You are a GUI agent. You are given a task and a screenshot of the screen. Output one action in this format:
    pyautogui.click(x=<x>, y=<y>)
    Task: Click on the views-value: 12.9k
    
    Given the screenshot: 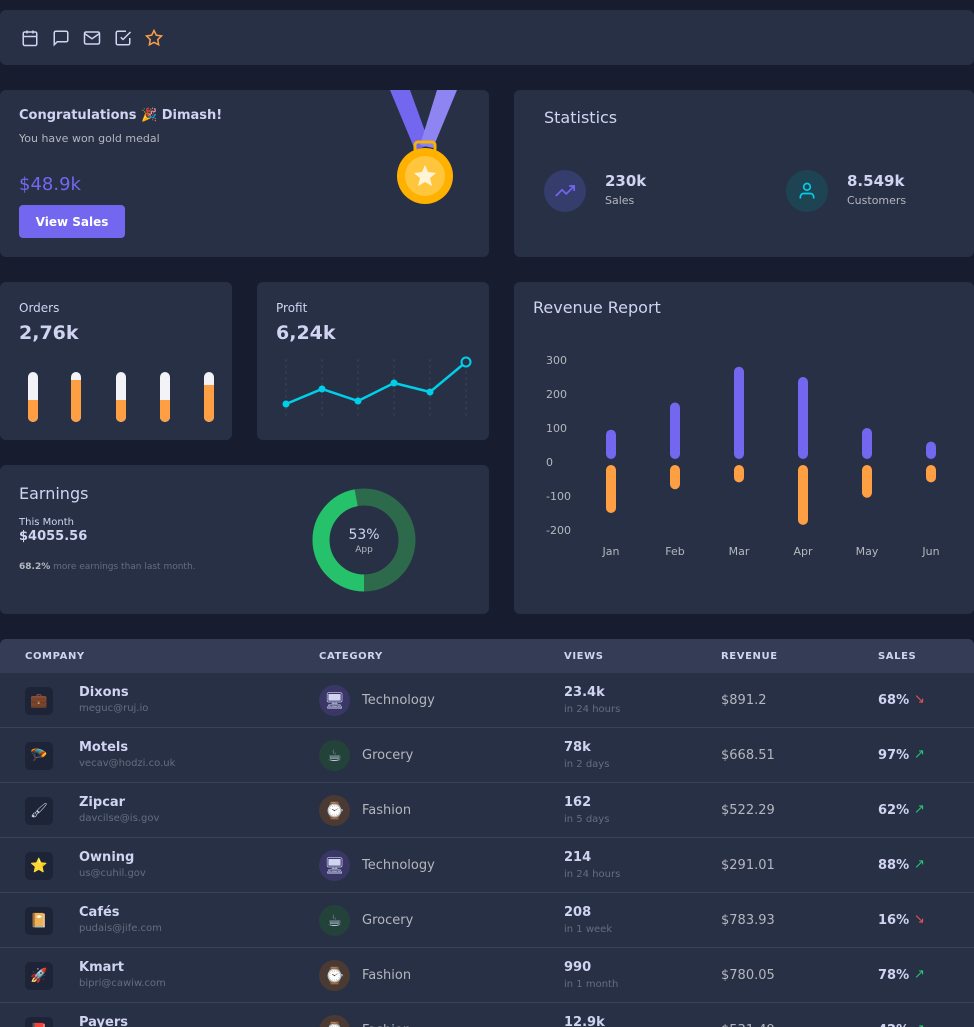 What is the action you would take?
    pyautogui.click(x=584, y=1021)
    